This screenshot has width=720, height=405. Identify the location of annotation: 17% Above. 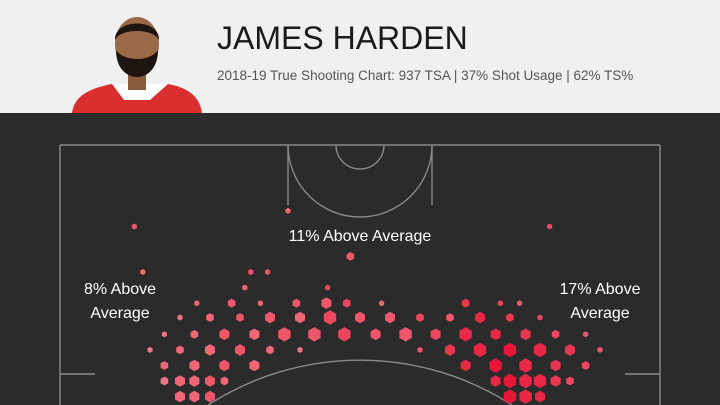
(600, 289).